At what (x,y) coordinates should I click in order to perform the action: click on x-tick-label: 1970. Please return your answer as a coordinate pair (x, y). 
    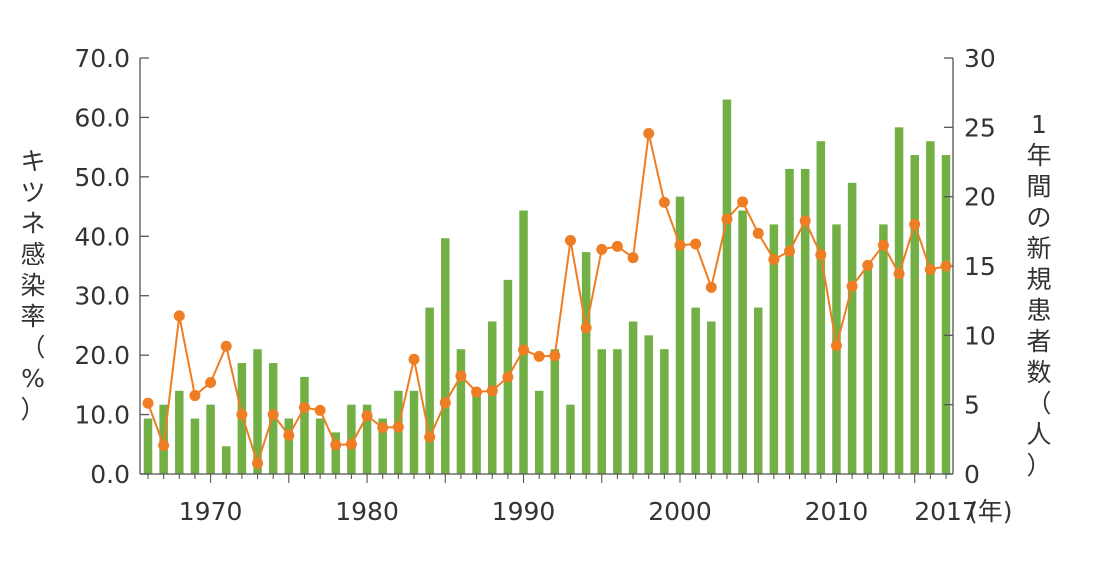
    Looking at the image, I should click on (211, 511).